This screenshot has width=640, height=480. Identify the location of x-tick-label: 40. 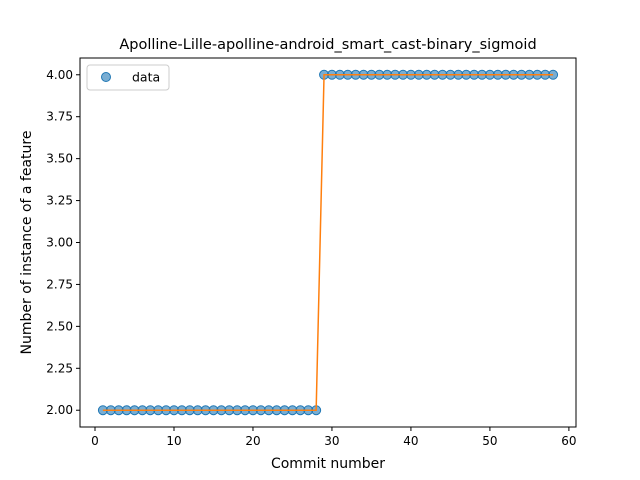
(410, 441).